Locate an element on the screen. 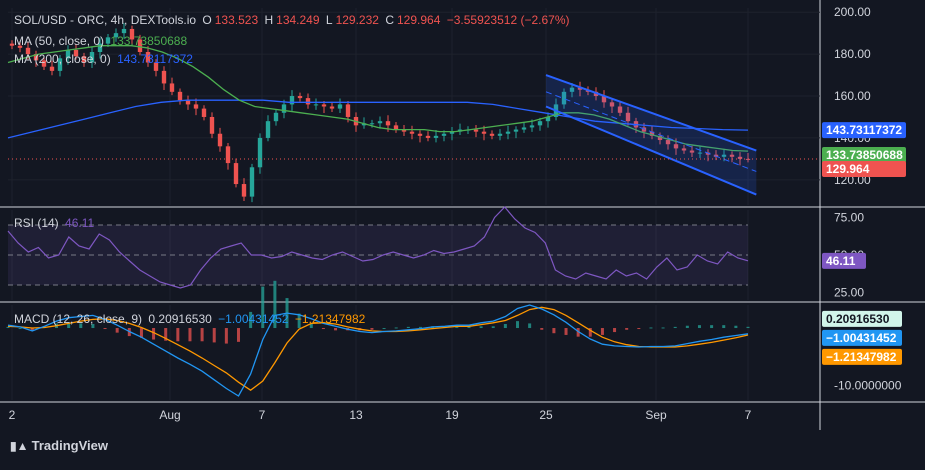 This screenshot has width=925, height=470. close-label: C is located at coordinates (389, 20).